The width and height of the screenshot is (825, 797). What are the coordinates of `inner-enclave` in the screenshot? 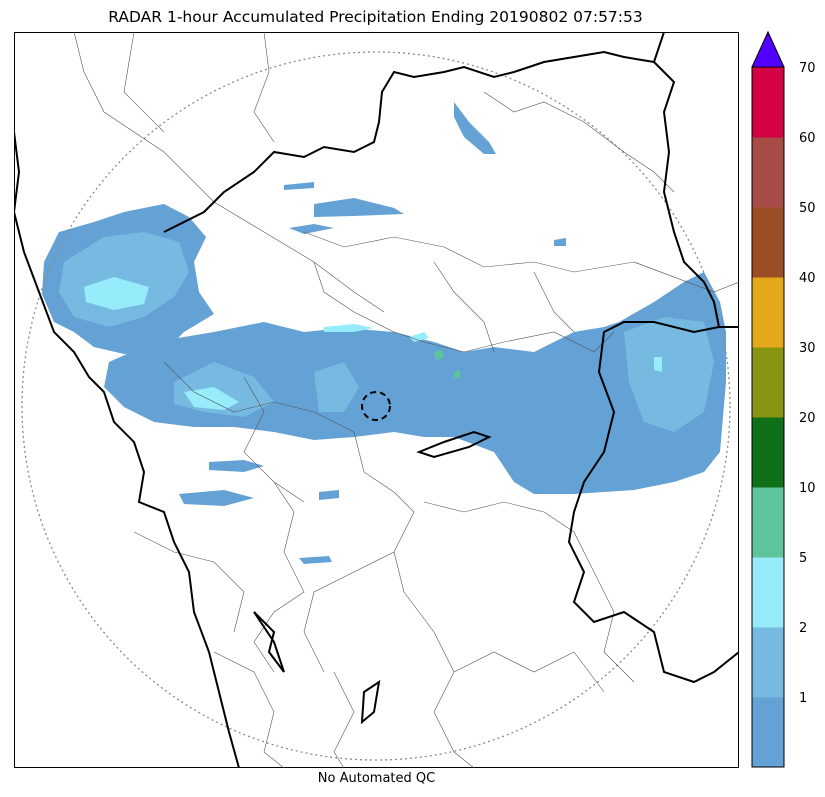 It's located at (454, 444).